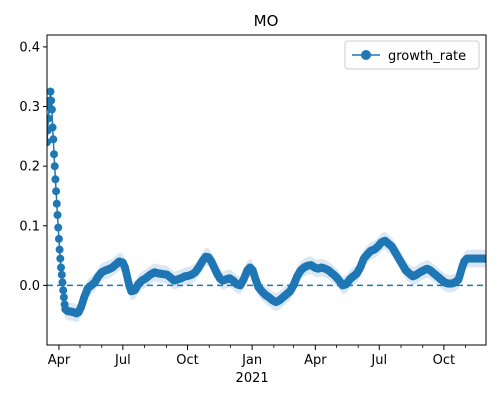  What do you see at coordinates (427, 56) in the screenshot?
I see `legend-label: growth_rate` at bounding box center [427, 56].